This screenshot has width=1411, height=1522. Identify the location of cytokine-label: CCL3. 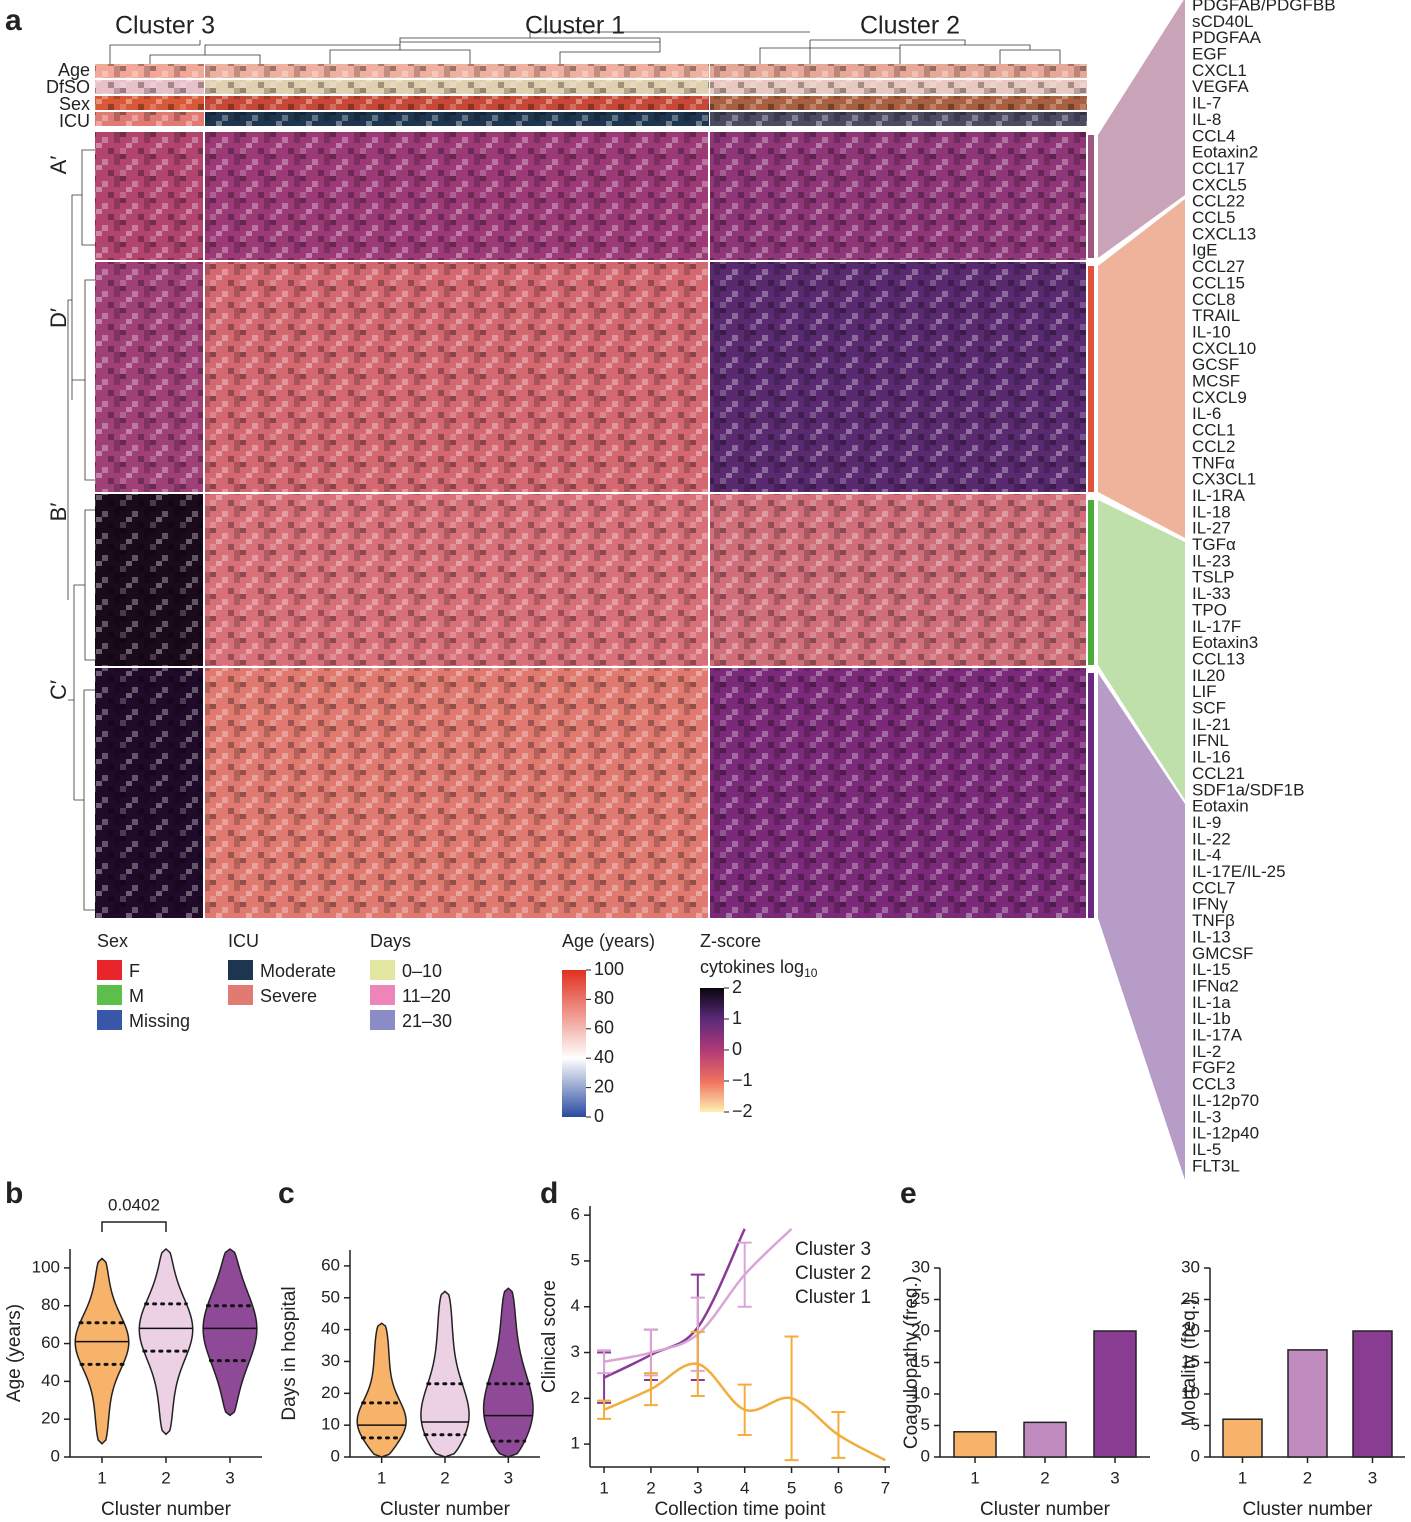
(1213, 1084).